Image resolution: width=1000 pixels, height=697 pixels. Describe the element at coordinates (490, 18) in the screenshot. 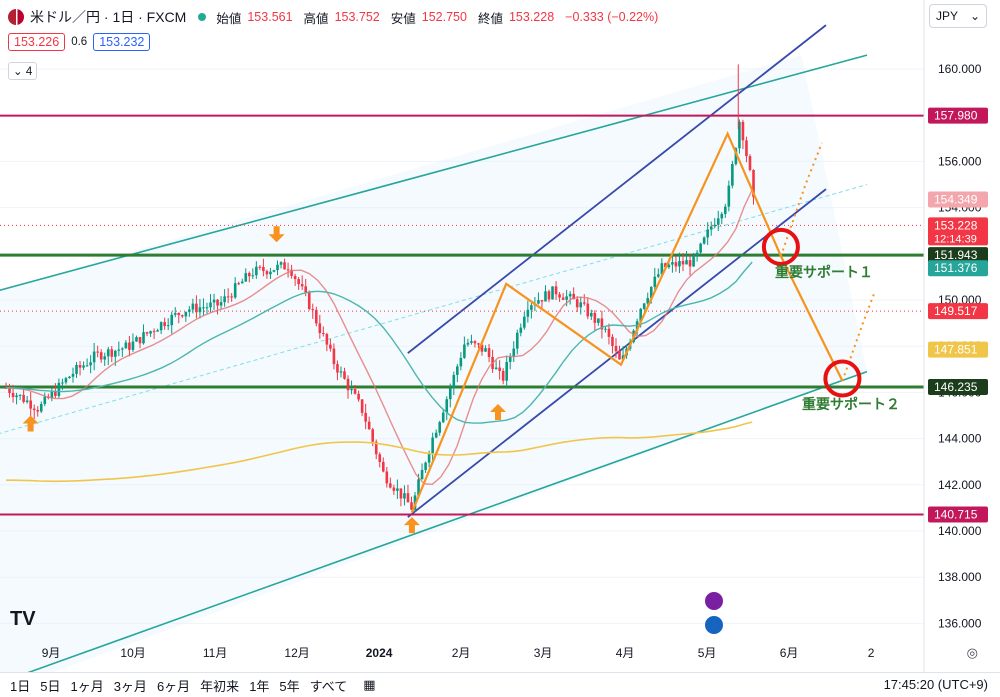

I see `close-label: 終値` at that location.